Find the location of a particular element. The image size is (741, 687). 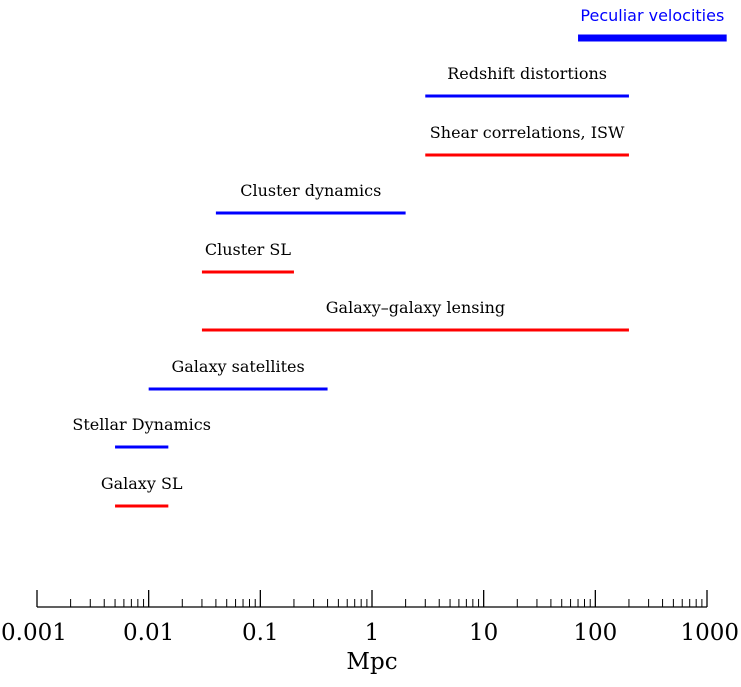

range-label-8: Galaxy SL is located at coordinates (142, 483).